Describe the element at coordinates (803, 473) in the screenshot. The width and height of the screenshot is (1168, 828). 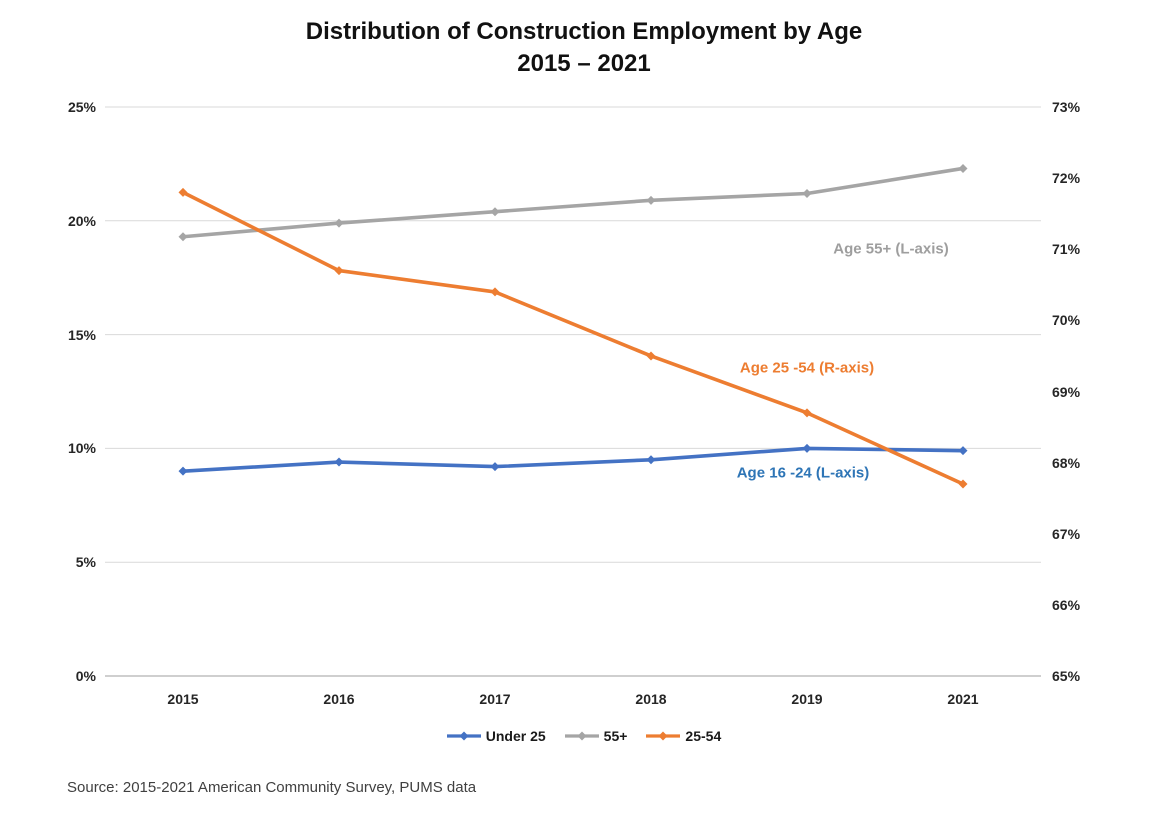
I see `series-annotation: Age 16 -24 (L-axis)` at that location.